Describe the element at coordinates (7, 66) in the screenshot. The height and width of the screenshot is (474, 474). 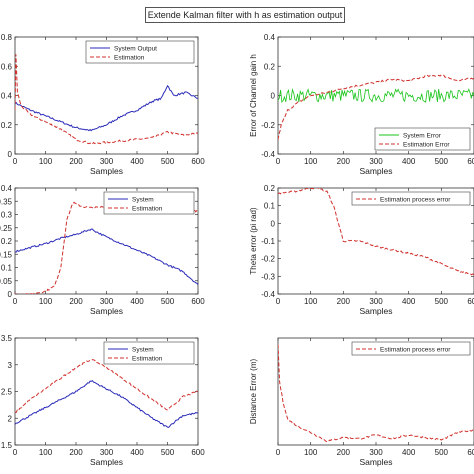
I see `y-tick-label: 0.6` at that location.